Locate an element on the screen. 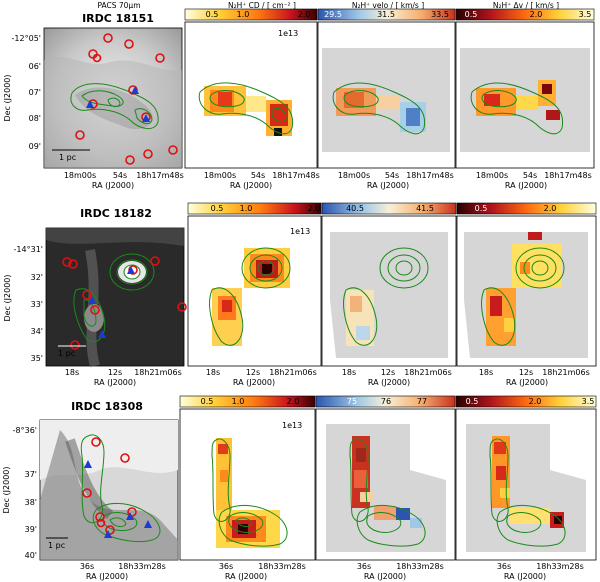 This screenshot has width=600, height=582. dec-tick: 40' is located at coordinates (31, 555).